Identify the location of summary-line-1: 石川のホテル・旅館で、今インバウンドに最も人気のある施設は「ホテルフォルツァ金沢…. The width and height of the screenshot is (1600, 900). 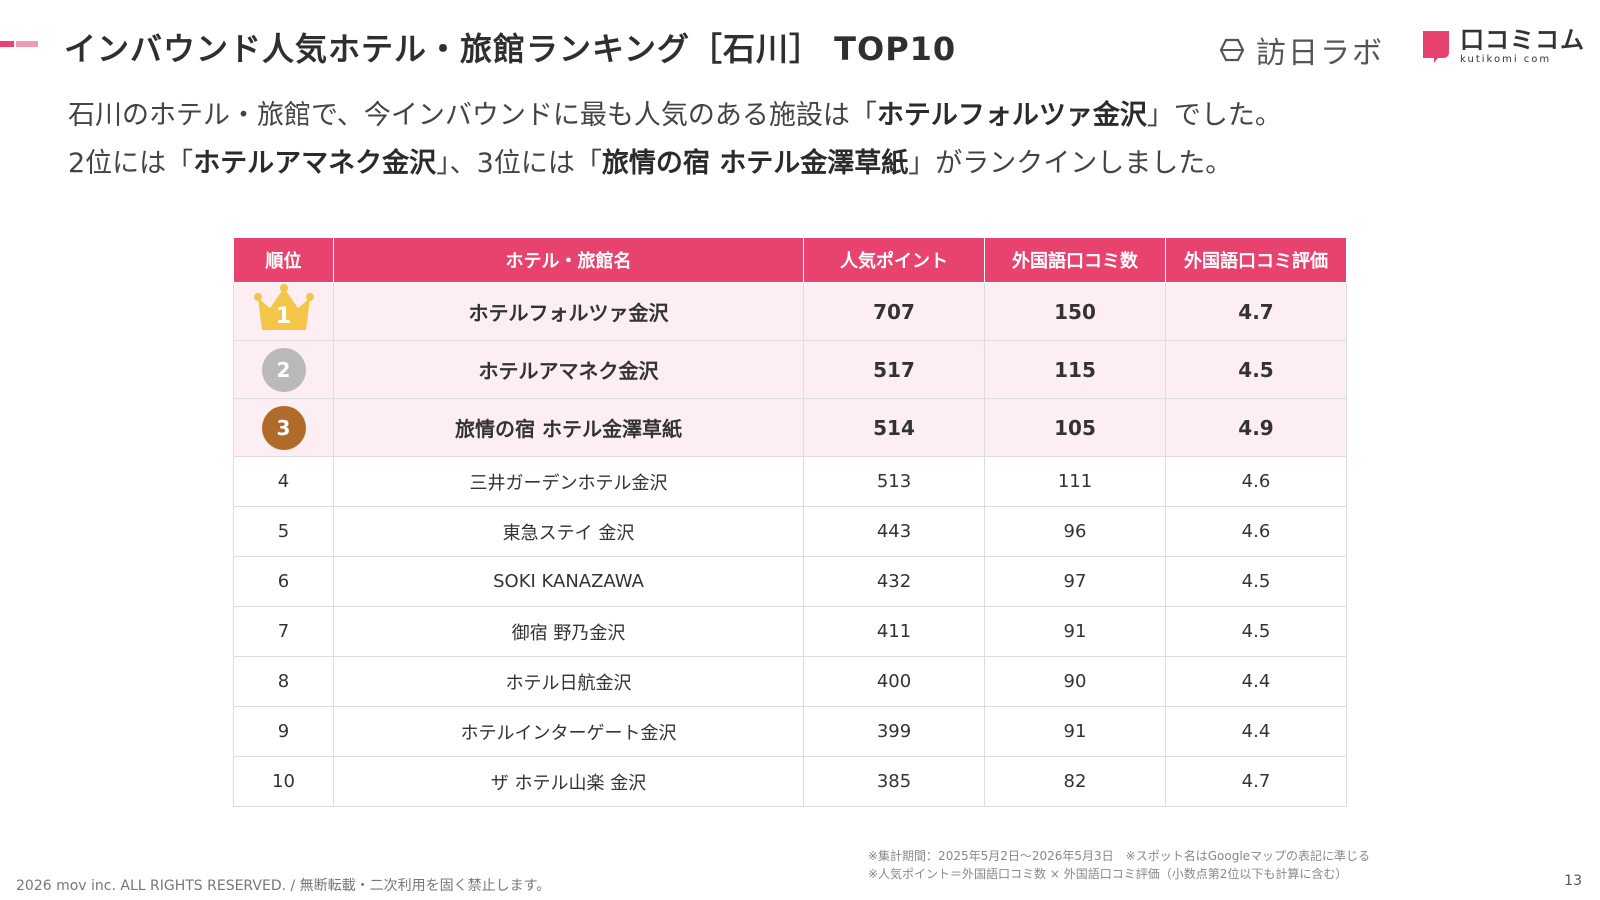
(675, 115).